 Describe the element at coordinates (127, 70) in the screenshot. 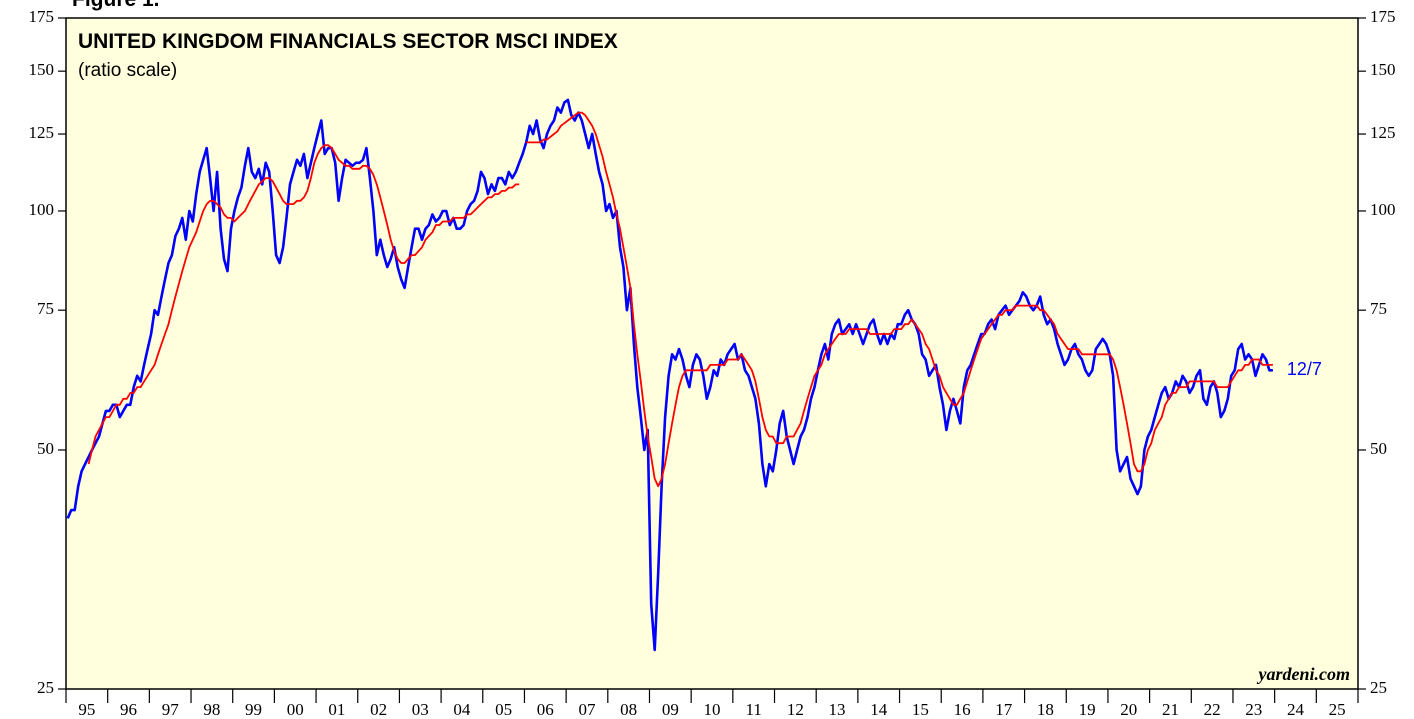

I see `chart-subtitle: (ratio scale)` at that location.